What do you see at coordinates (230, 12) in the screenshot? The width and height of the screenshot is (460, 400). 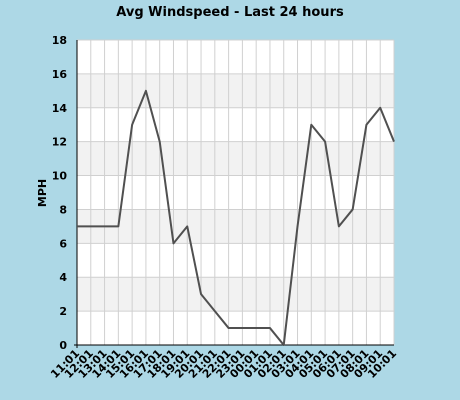 I see `chart-title: Avg Windspeed - Last 24 hours` at bounding box center [230, 12].